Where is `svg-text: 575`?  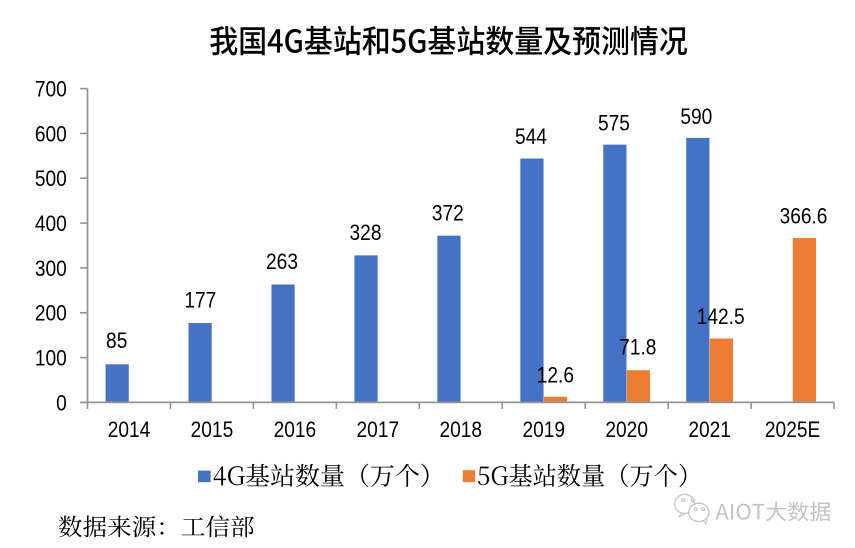
svg-text: 575 is located at coordinates (614, 123).